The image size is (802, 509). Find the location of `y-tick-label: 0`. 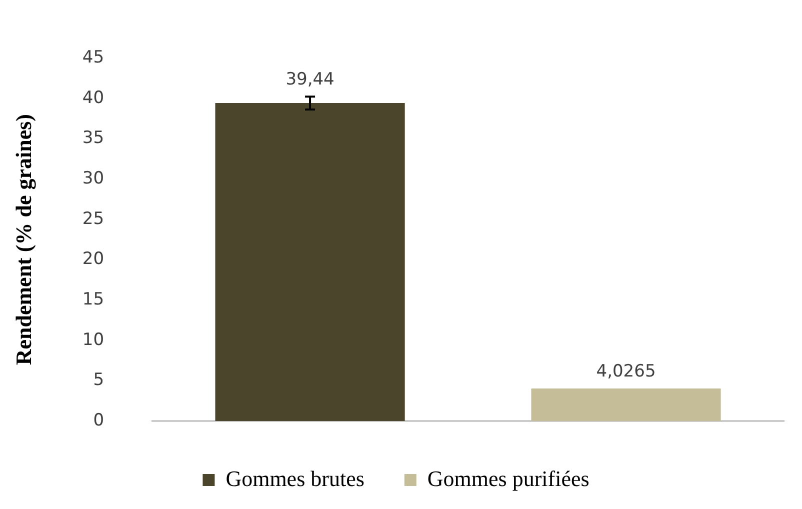

y-tick-label: 0 is located at coordinates (98, 420).